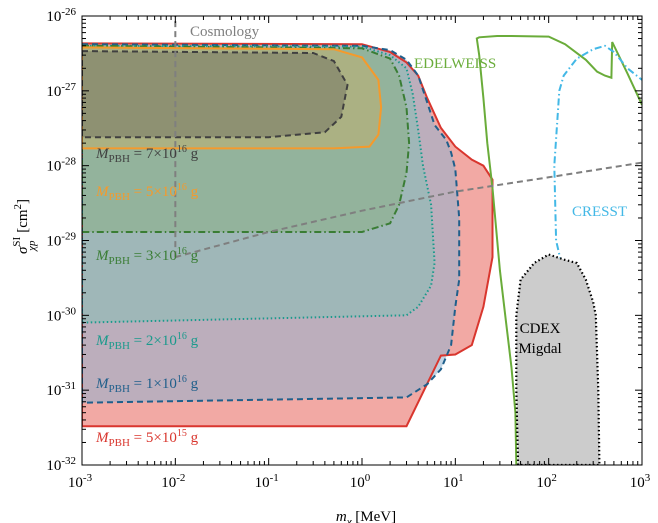 This screenshot has height=523, width=658. Describe the element at coordinates (61, 165) in the screenshot. I see `y-tick-label: 10-28` at that location.